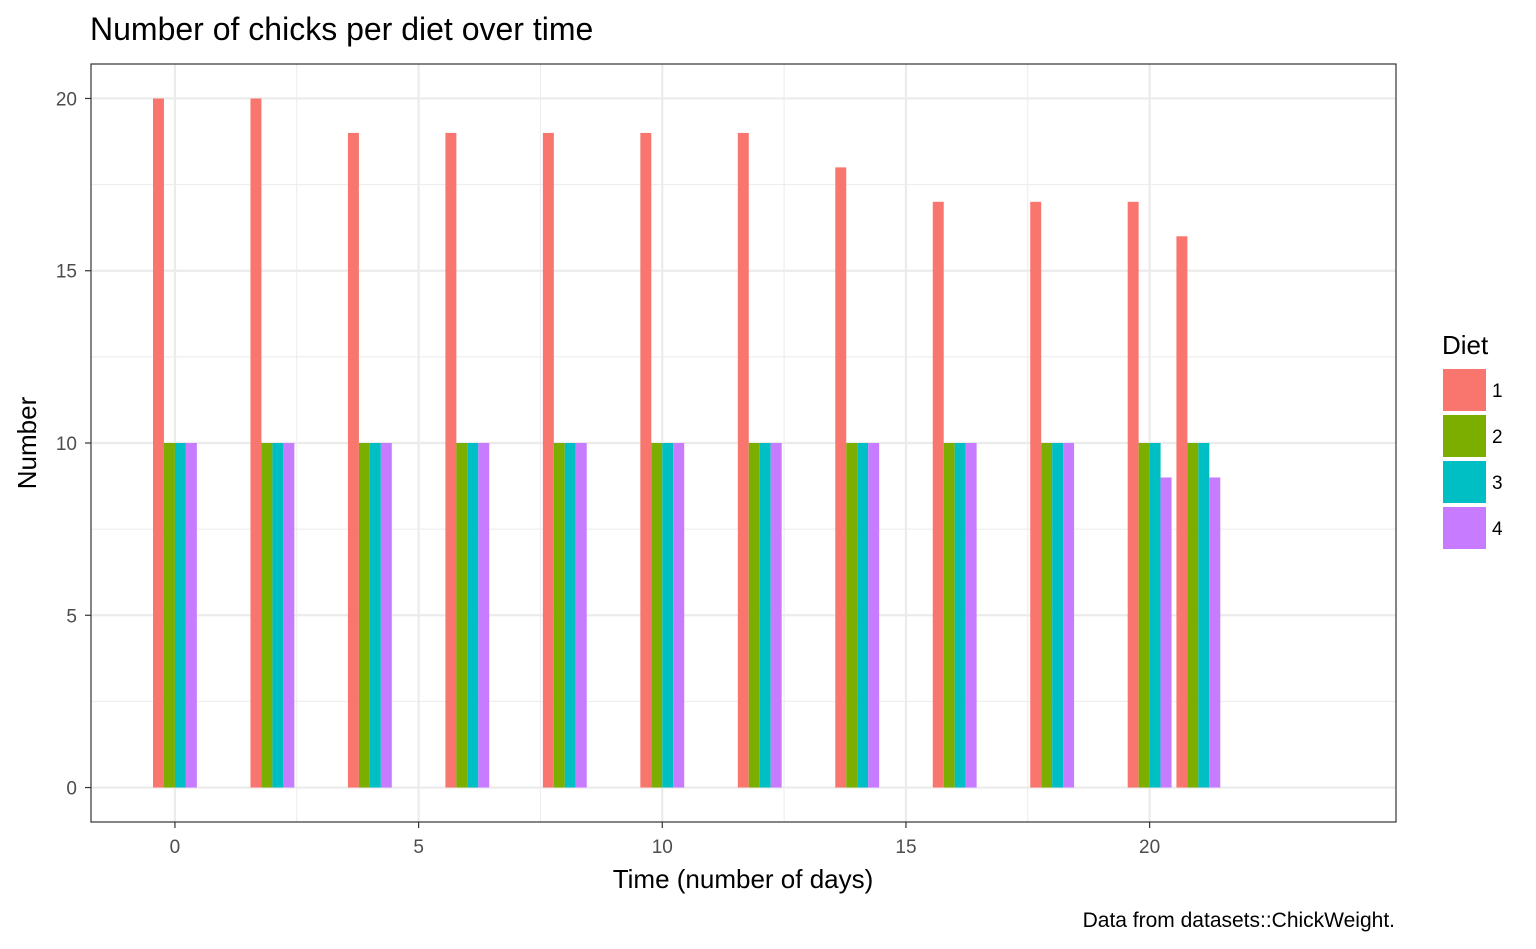  I want to click on x-tick-label: 5, so click(418, 847).